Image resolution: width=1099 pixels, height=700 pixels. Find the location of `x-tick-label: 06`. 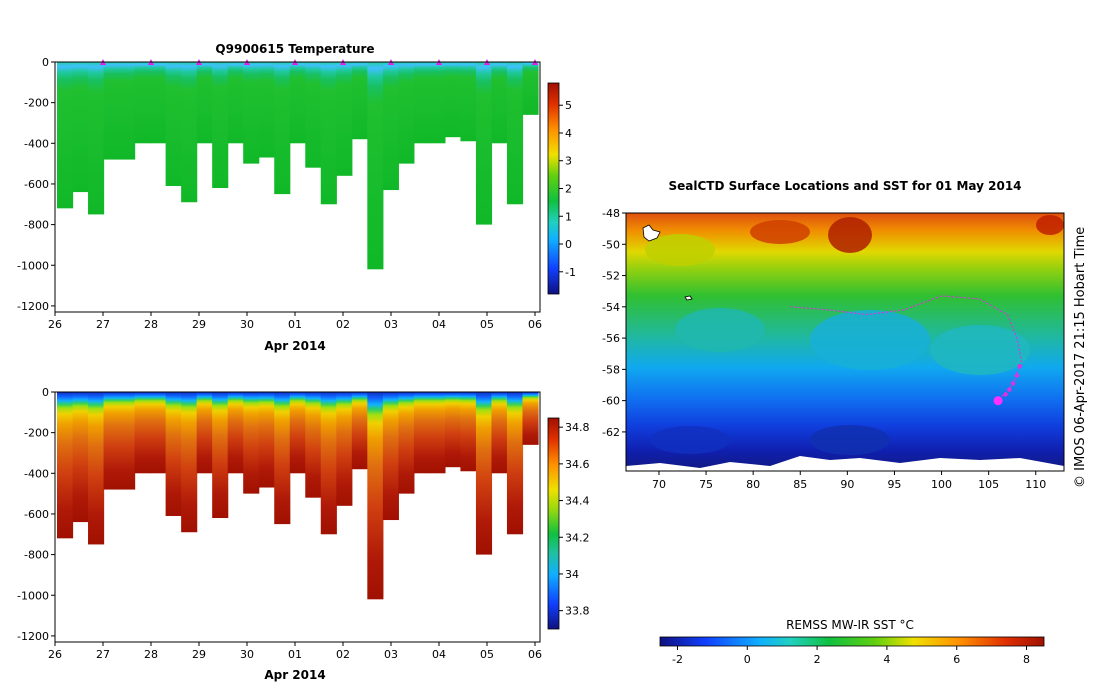

x-tick-label: 06 is located at coordinates (535, 654).